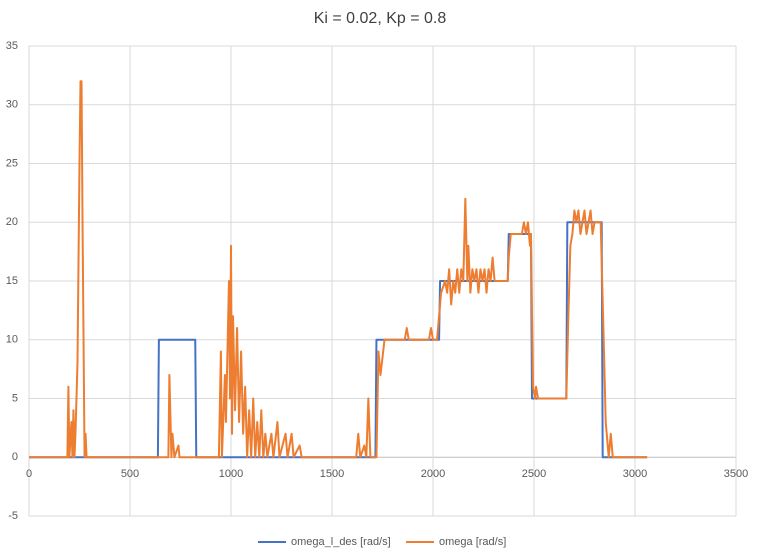  I want to click on y-tick-label: 35, so click(12, 46).